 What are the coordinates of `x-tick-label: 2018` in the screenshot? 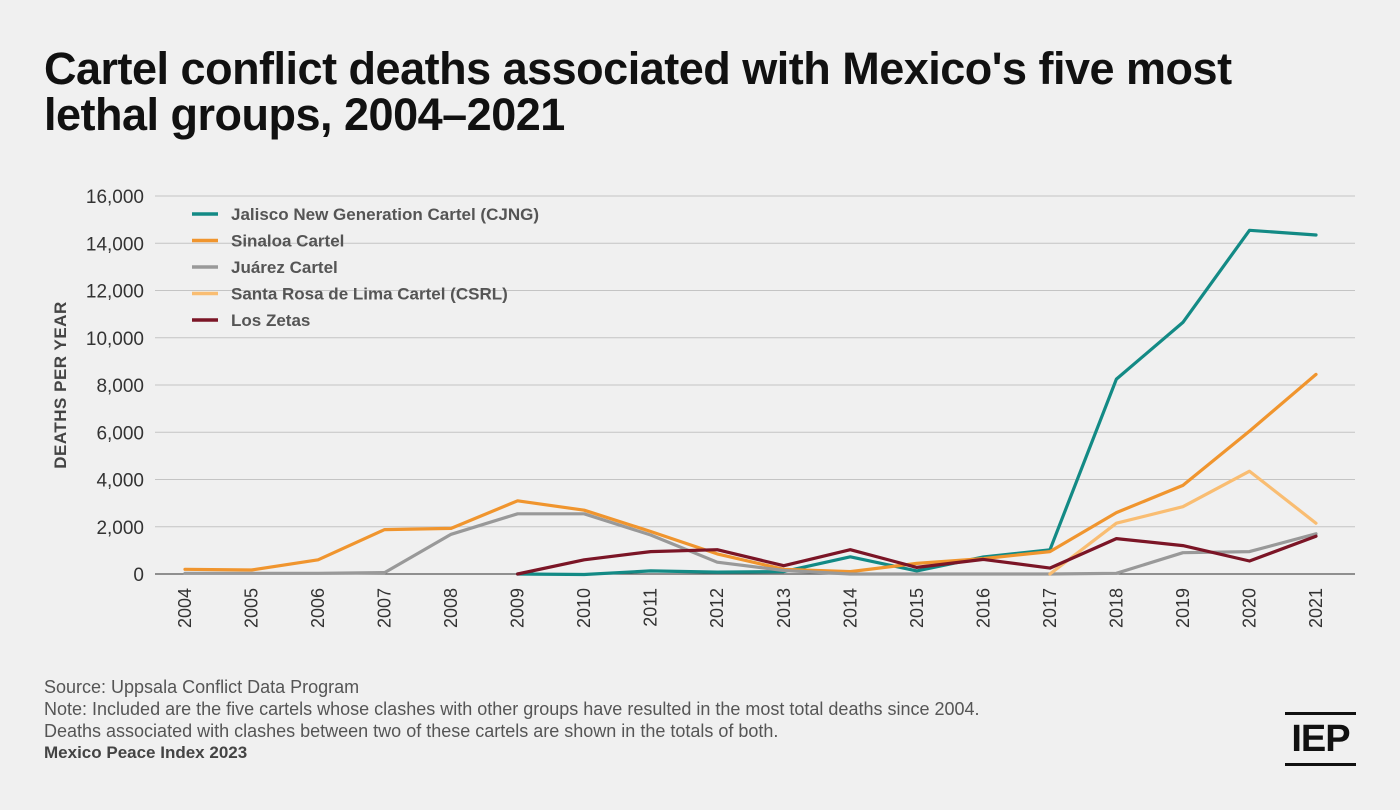 It's located at (1116, 608).